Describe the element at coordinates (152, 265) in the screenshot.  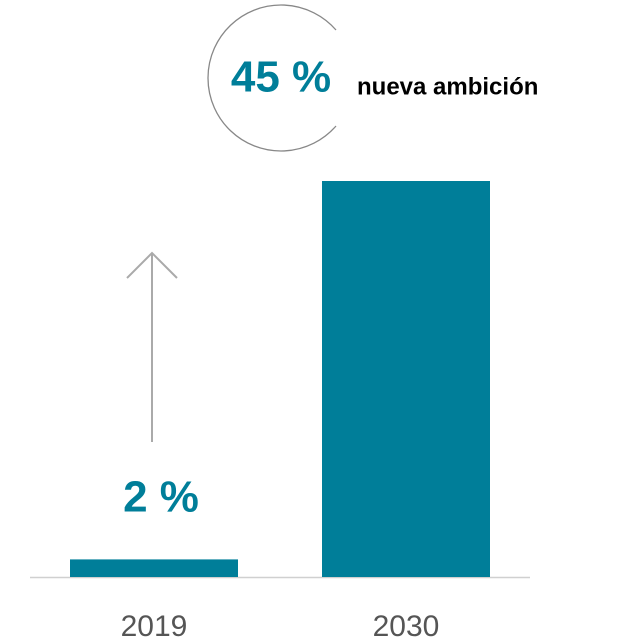
I see `arrow-head` at that location.